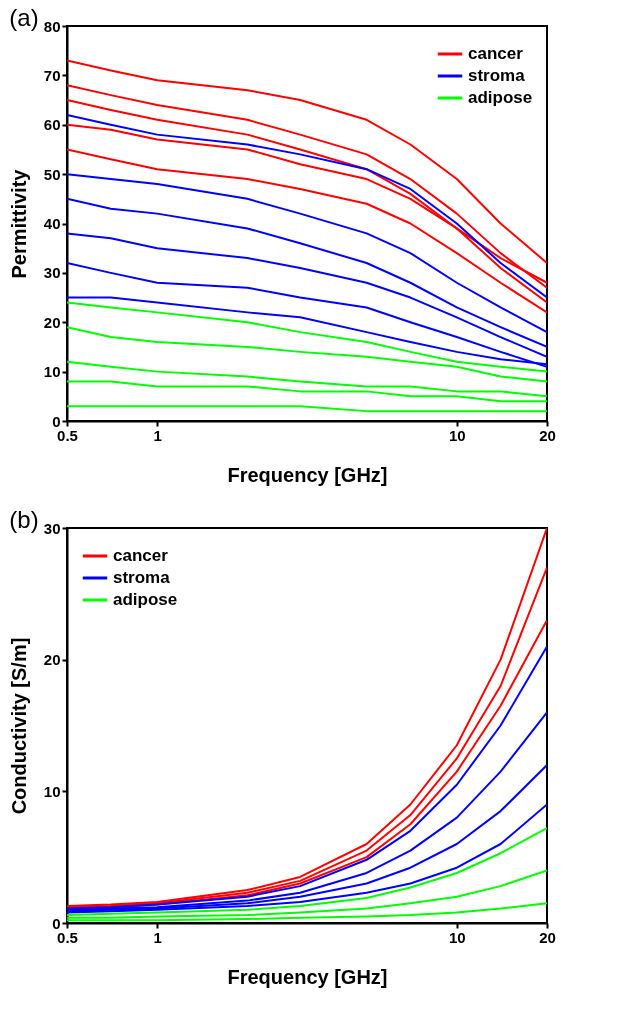 This screenshot has width=621, height=1009. I want to click on y-tick-label: 70, so click(52, 75).